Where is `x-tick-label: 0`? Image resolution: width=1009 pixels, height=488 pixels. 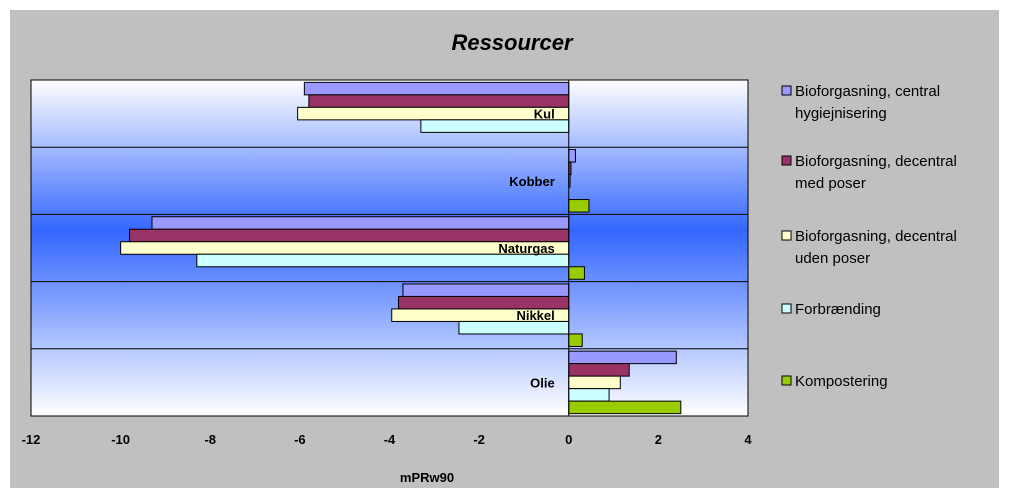 x-tick-label: 0 is located at coordinates (568, 439).